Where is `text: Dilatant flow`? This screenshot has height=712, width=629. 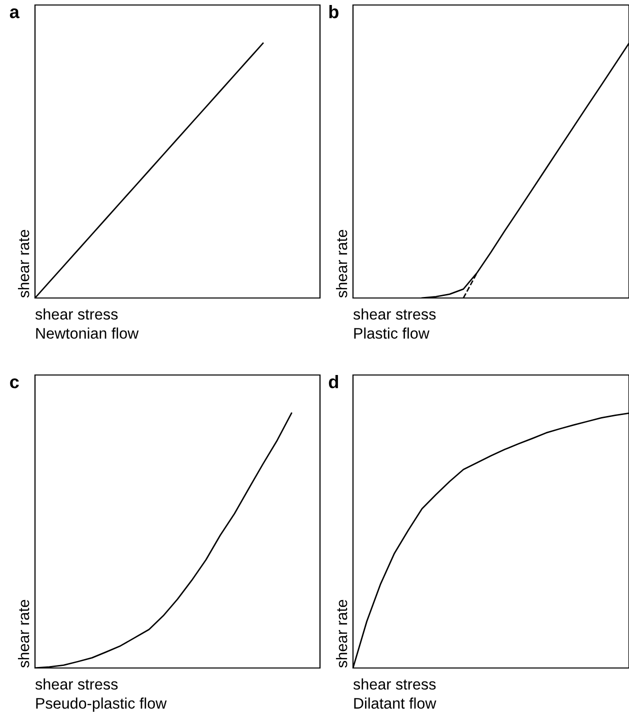 text: Dilatant flow is located at coordinates (395, 703).